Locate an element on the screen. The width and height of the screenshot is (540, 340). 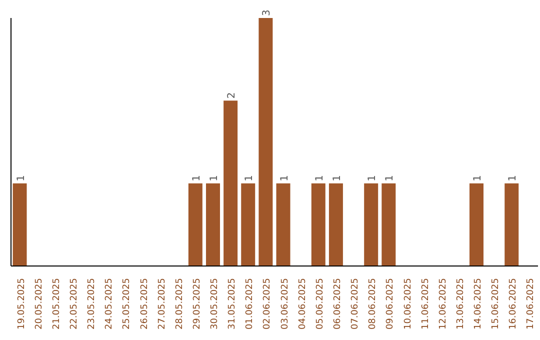
x-tick-label: 01.06.2025 is located at coordinates (250, 304).